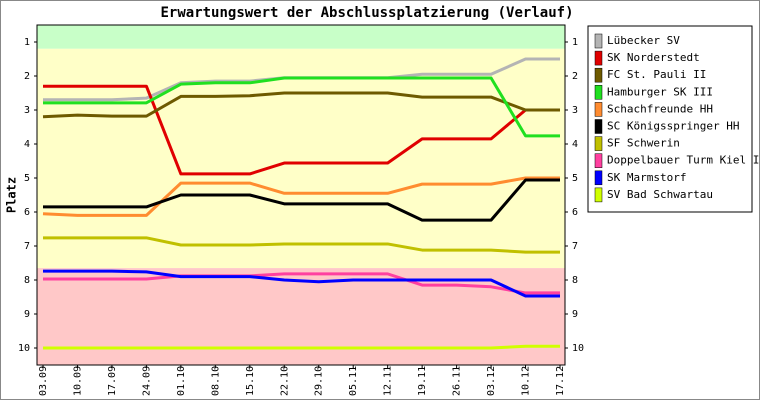  Describe the element at coordinates (660, 194) in the screenshot. I see `legend-label: SV Bad Schwartau` at that location.